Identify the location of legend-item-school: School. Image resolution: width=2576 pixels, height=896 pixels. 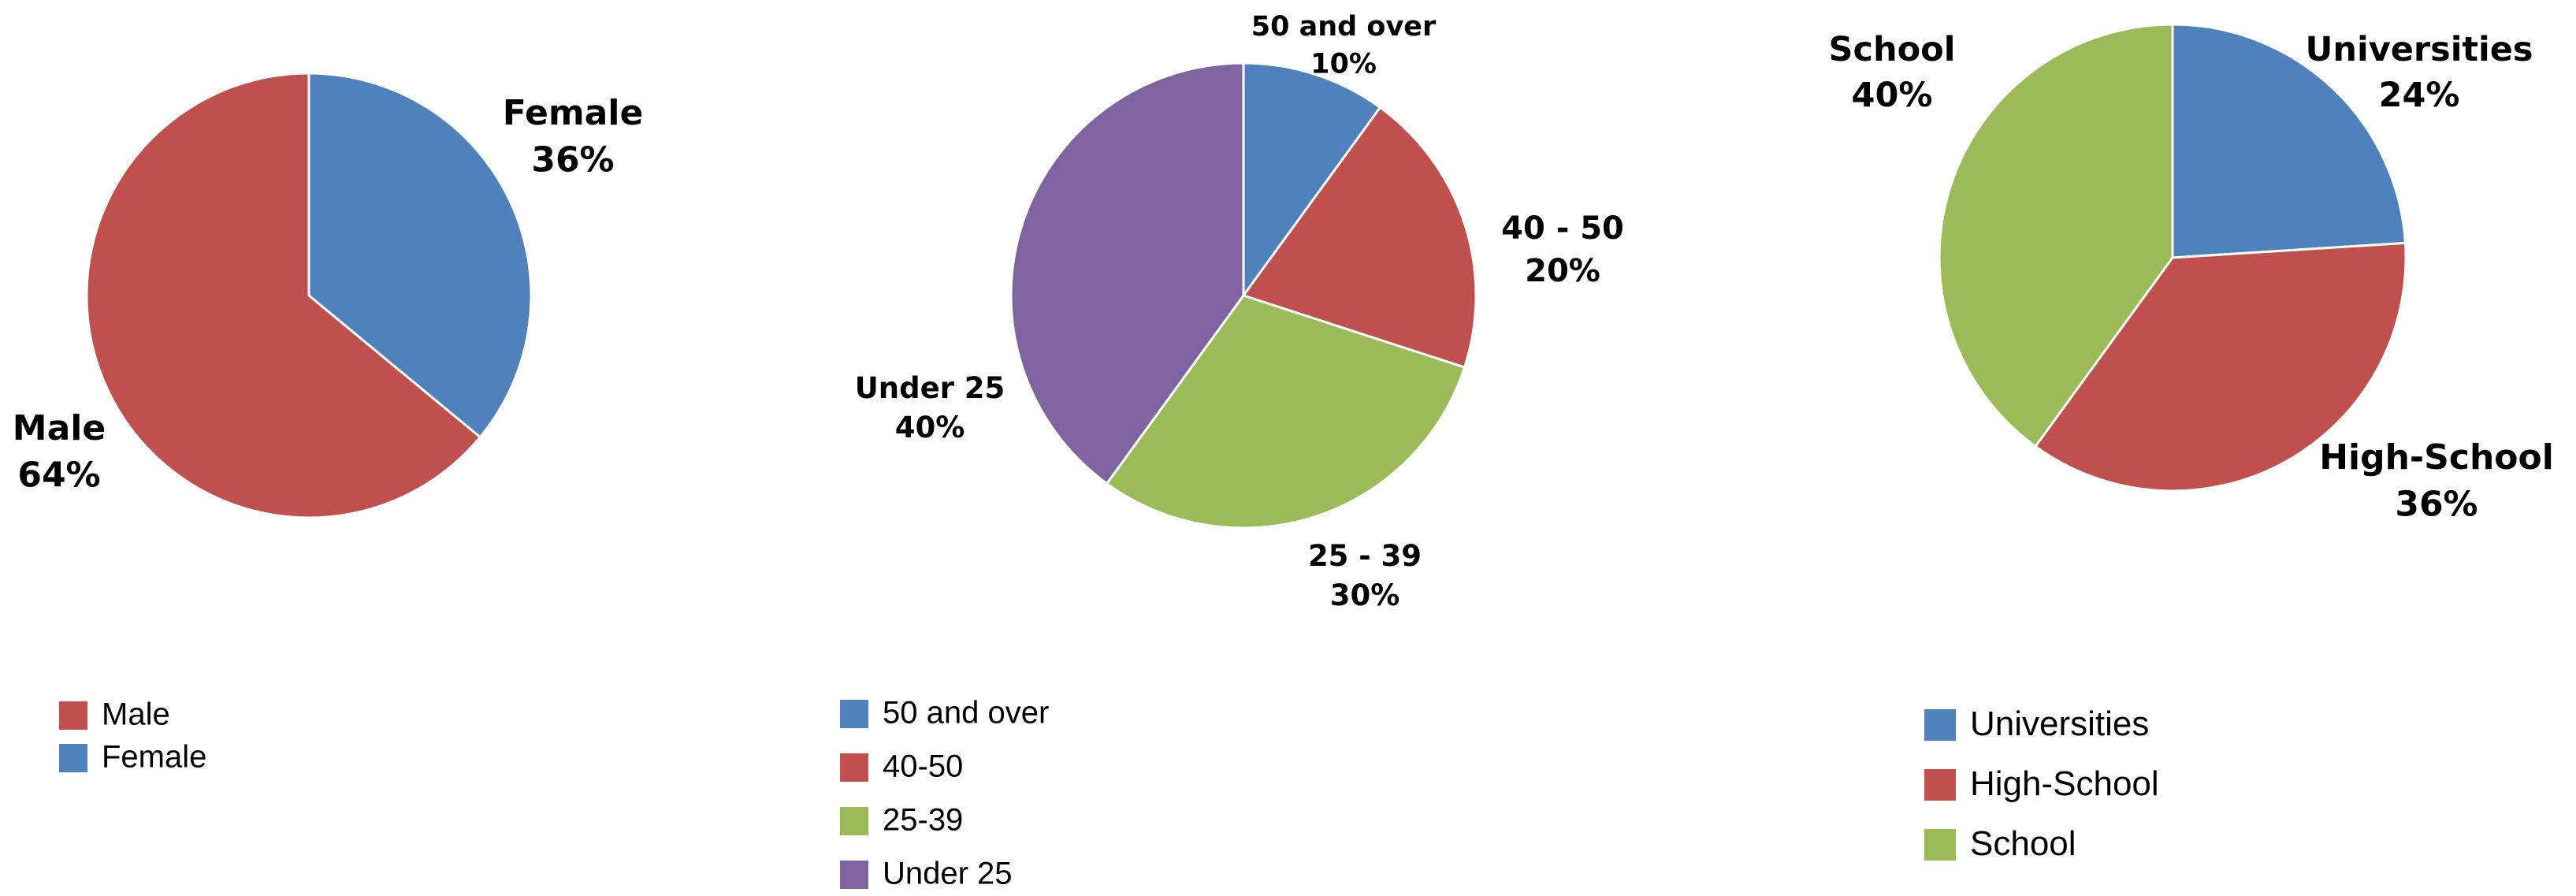
(2000, 843).